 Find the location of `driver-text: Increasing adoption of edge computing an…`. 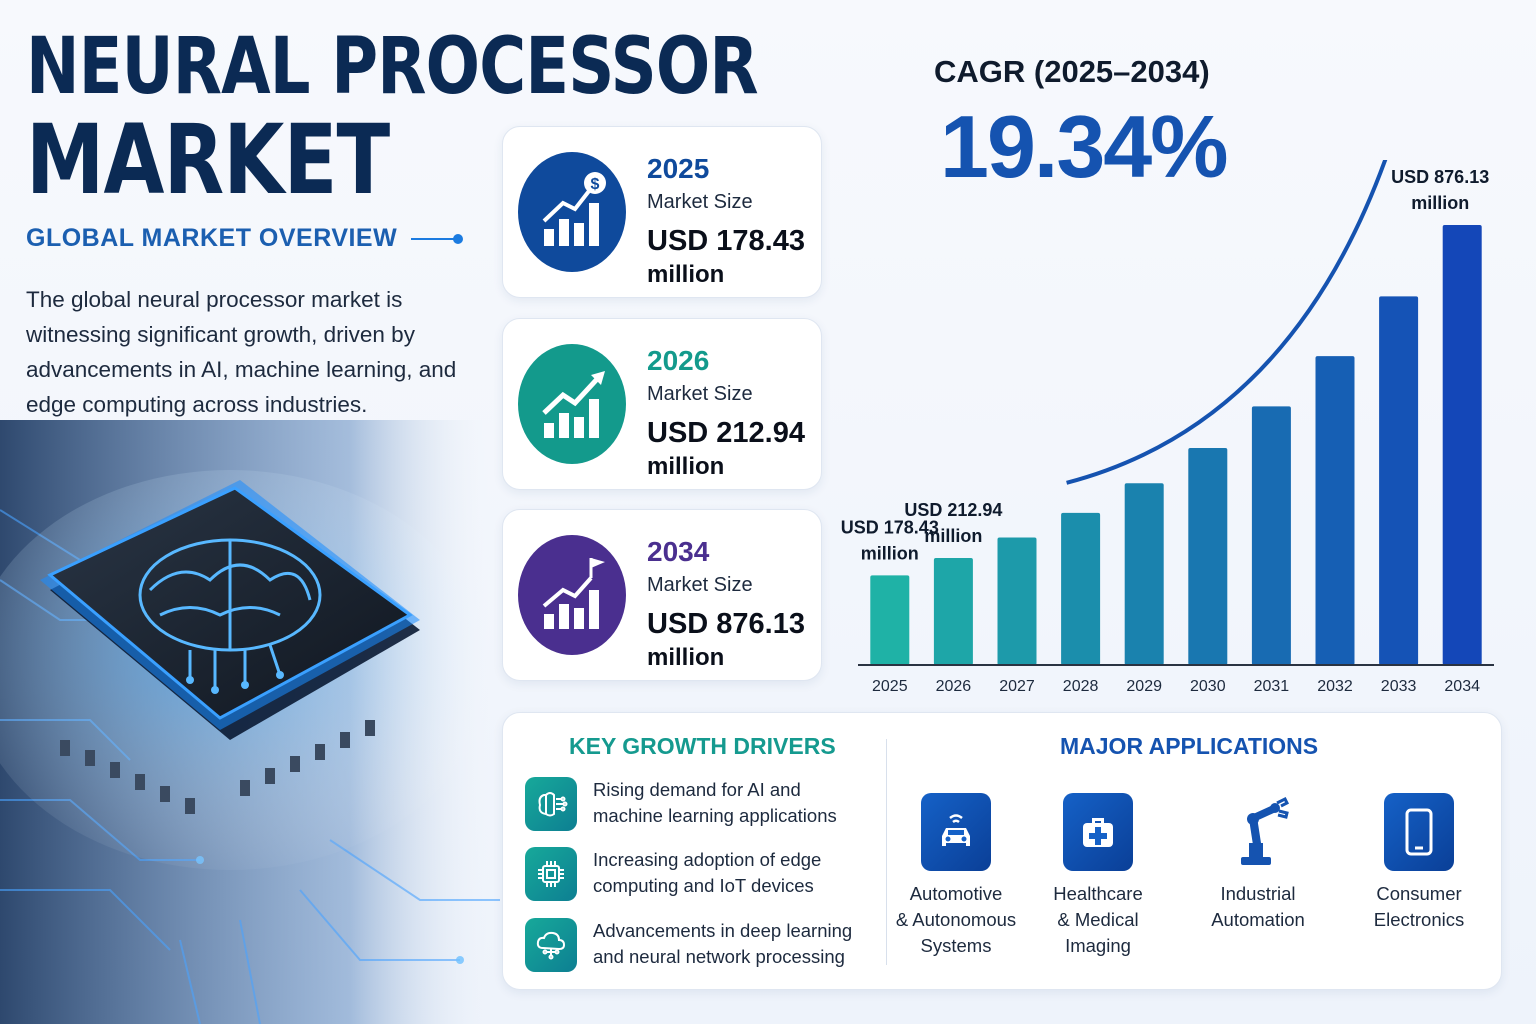

driver-text: Increasing adoption of edge computing an… is located at coordinates (707, 872).